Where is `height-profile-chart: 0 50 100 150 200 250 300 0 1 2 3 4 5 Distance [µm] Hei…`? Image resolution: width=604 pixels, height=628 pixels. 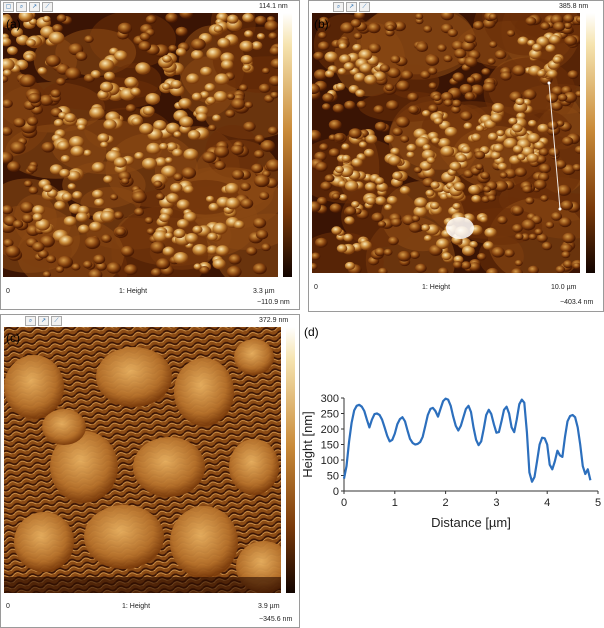 height-profile-chart: 0 50 100 150 200 250 300 0 1 2 3 4 5 Distance [µm] Hei… is located at coordinates (450, 461).